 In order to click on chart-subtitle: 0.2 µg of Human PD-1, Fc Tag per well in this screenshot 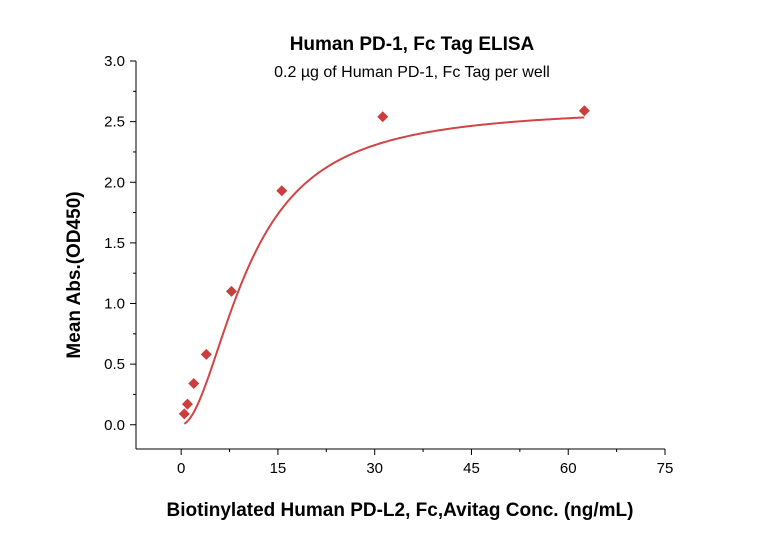, I will do `click(412, 72)`.